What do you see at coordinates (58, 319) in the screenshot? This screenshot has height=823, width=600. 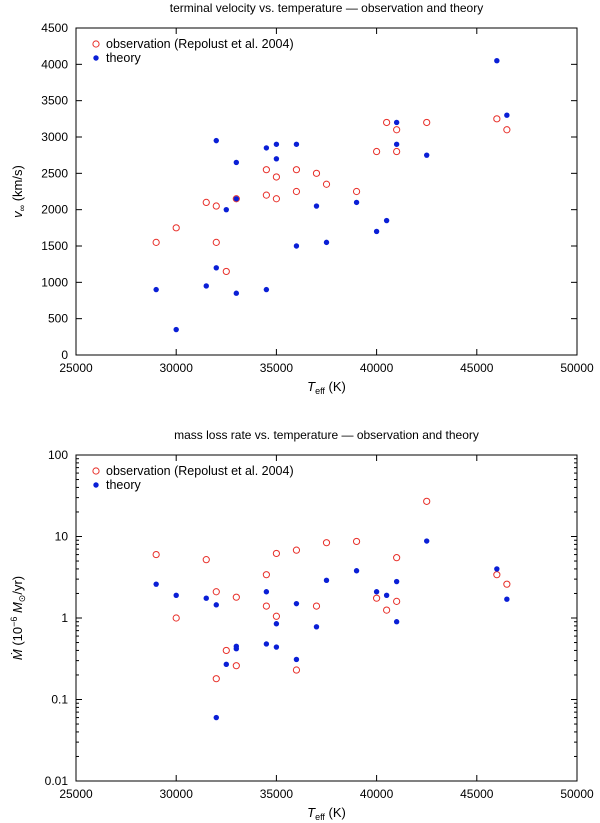 I see `y-tick-label: 500` at bounding box center [58, 319].